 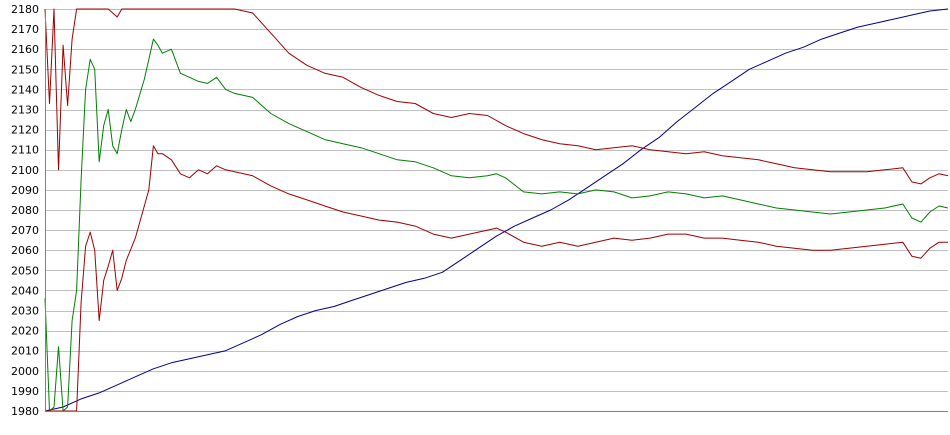 I want to click on y-tick-label: 2140, so click(x=25, y=89).